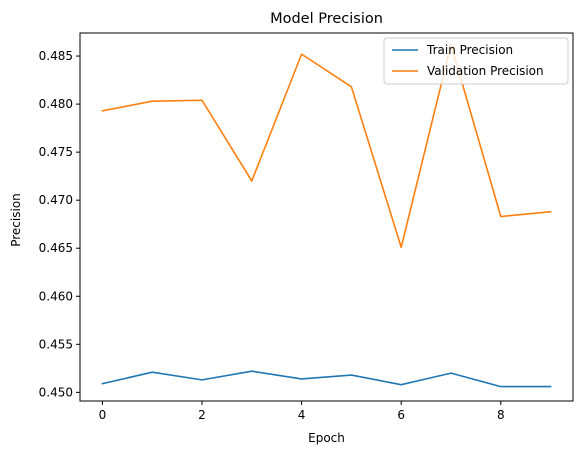 The width and height of the screenshot is (584, 455). I want to click on x-tick-label: 0, so click(103, 415).